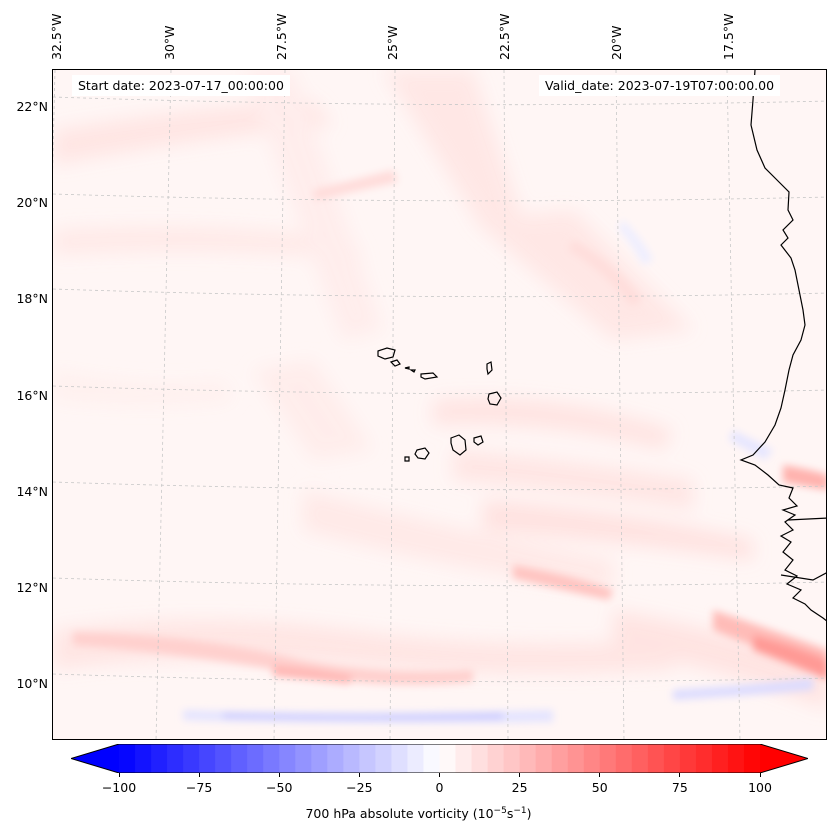  Describe the element at coordinates (439, 787) in the screenshot. I see `colorbar-tick-label: 0` at that location.